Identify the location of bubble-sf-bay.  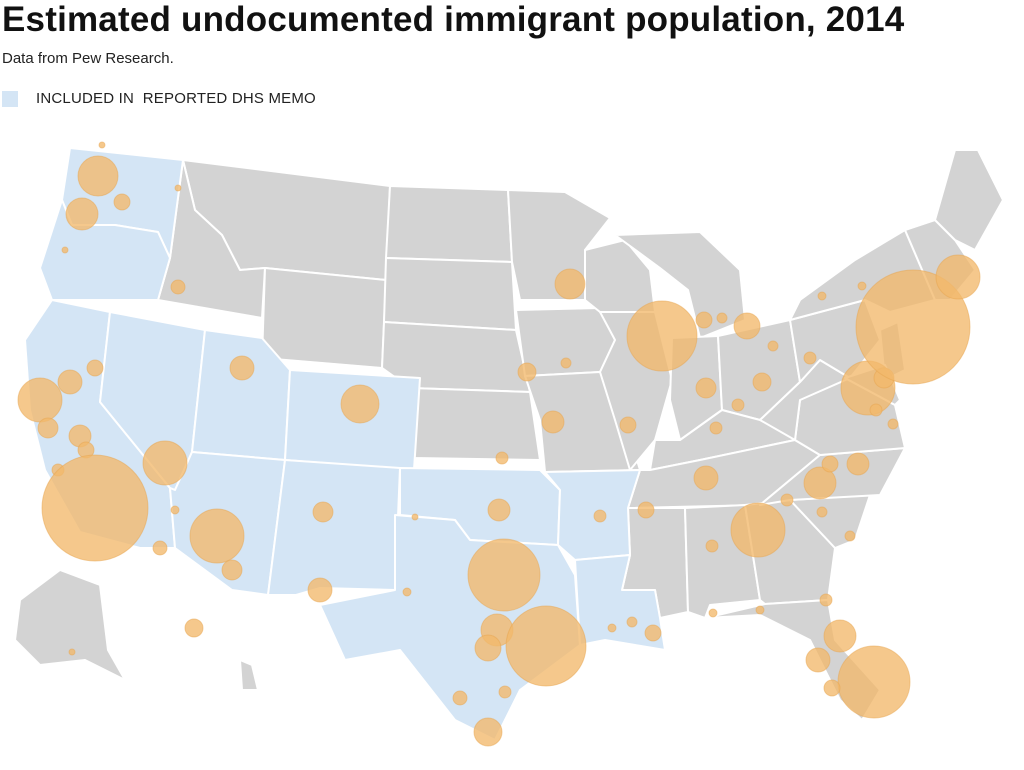
(40, 400).